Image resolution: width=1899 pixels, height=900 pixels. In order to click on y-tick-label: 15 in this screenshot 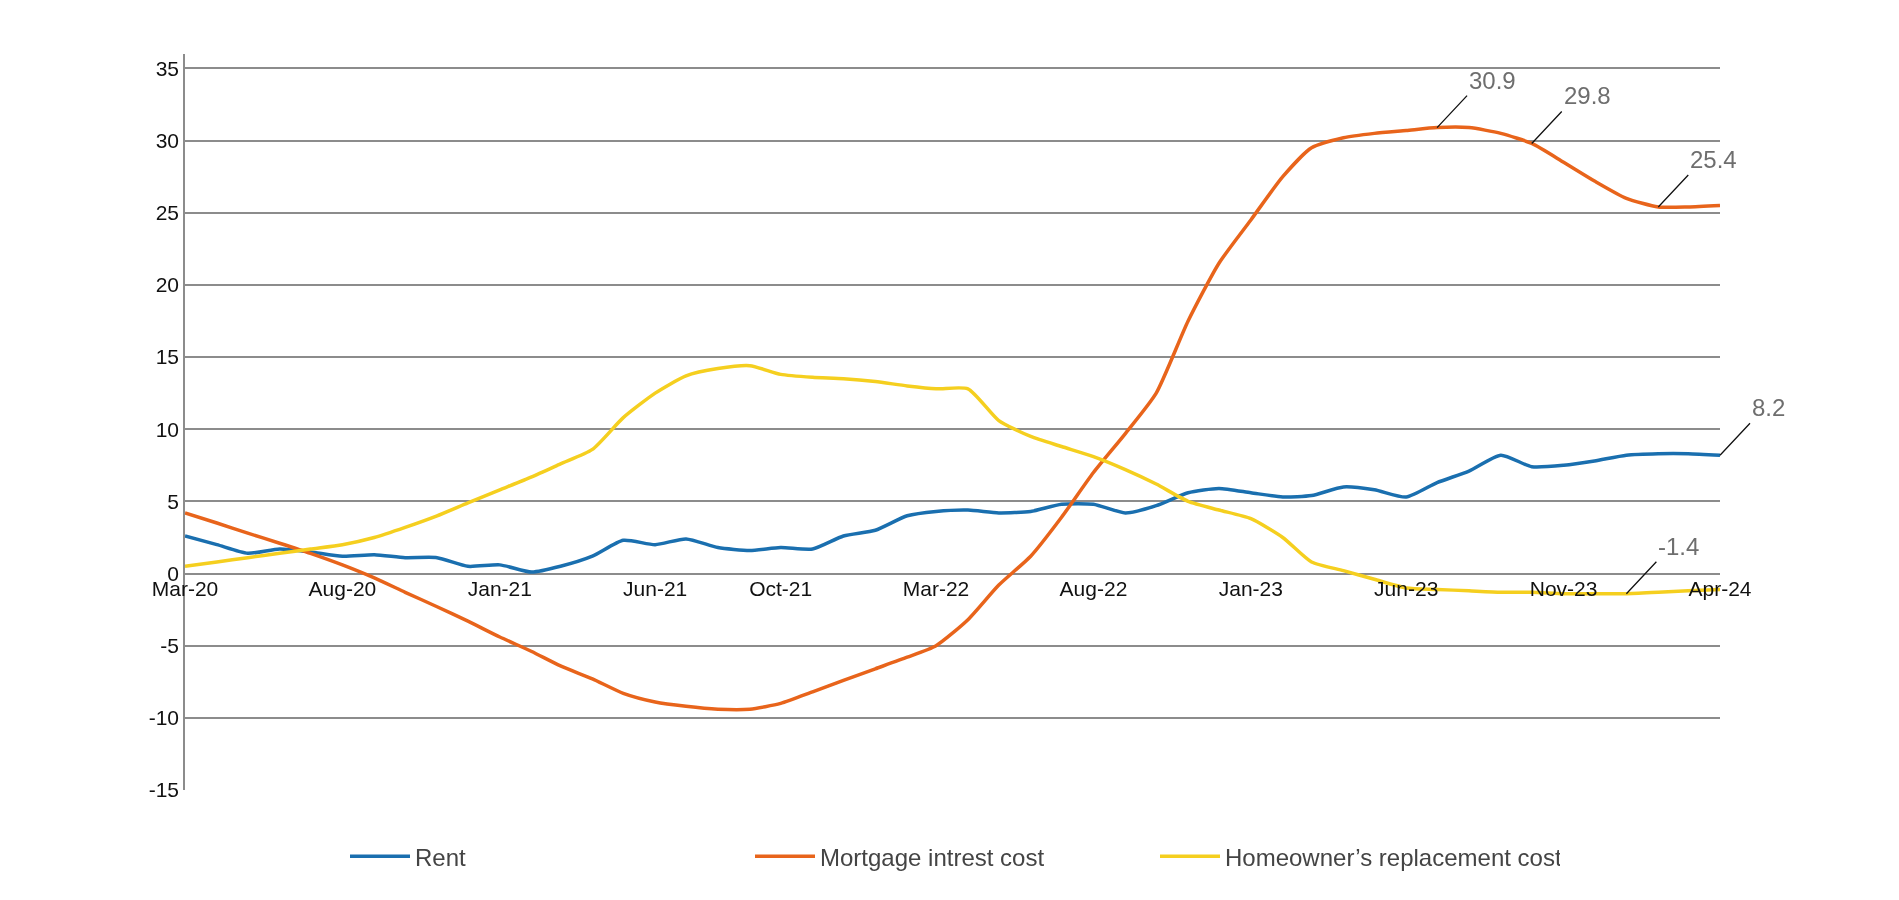, I will do `click(167, 357)`.